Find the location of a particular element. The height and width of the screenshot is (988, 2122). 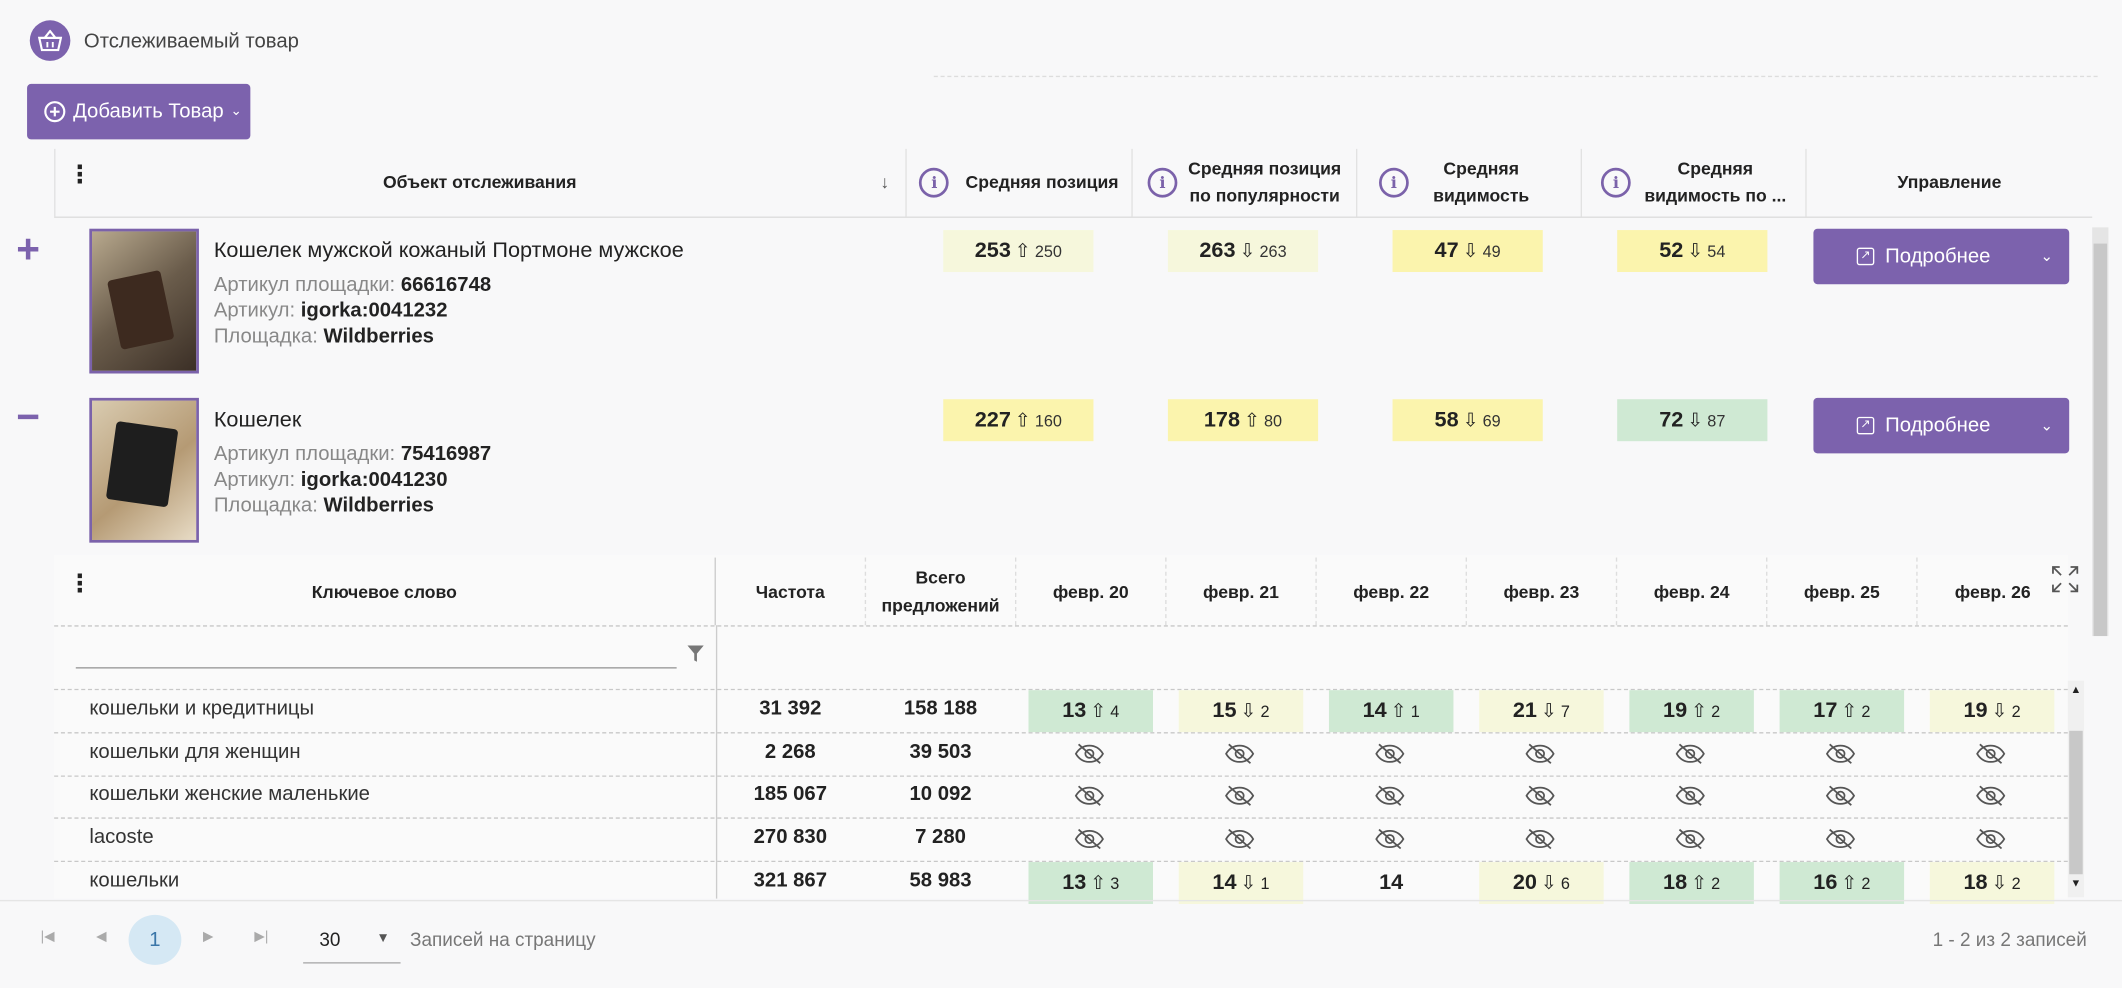

next-page-icon: ▶ is located at coordinates (208, 937).